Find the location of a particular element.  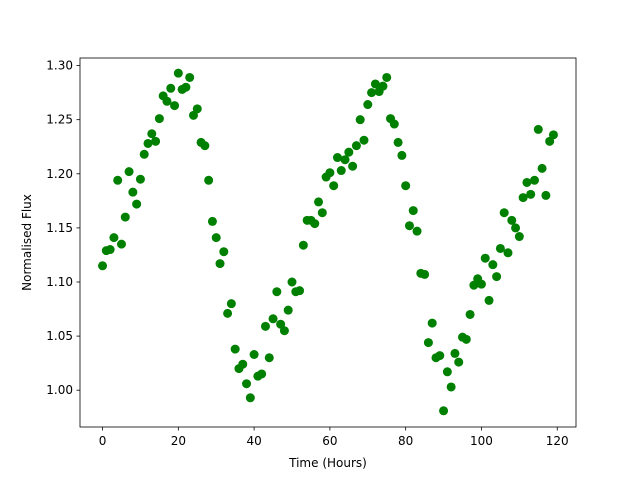

y-tick-label: 1.20 is located at coordinates (59, 174).